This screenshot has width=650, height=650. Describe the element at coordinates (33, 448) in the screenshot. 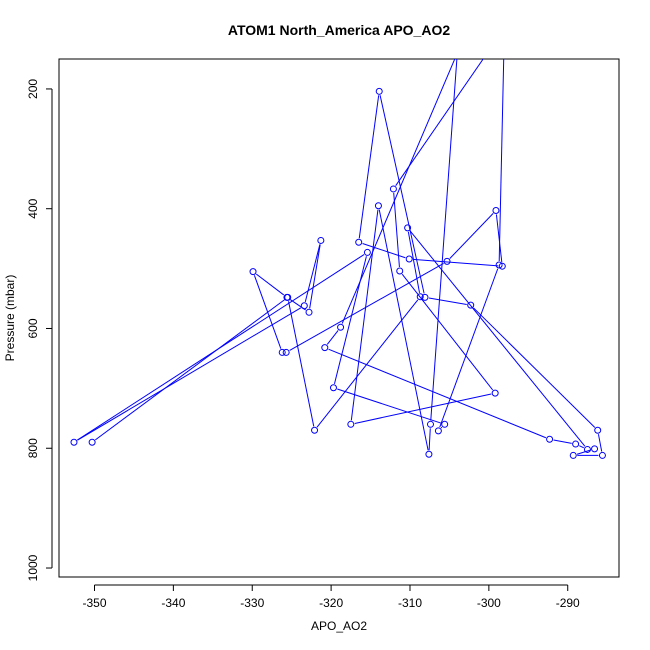

I see `y-tick-label: 800` at that location.